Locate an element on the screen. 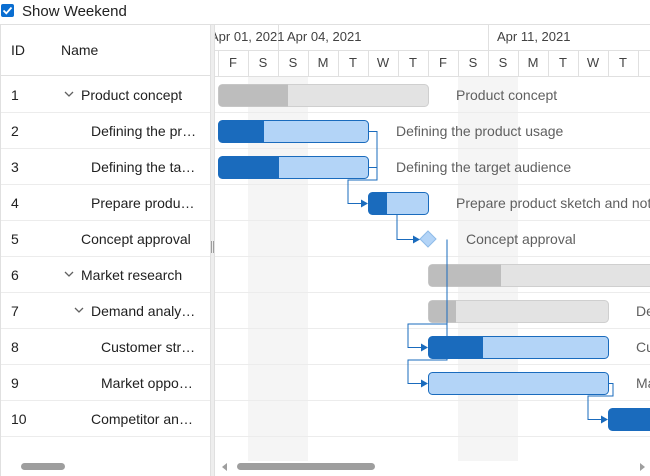 The width and height of the screenshot is (650, 476). row-id: 9 is located at coordinates (15, 383).